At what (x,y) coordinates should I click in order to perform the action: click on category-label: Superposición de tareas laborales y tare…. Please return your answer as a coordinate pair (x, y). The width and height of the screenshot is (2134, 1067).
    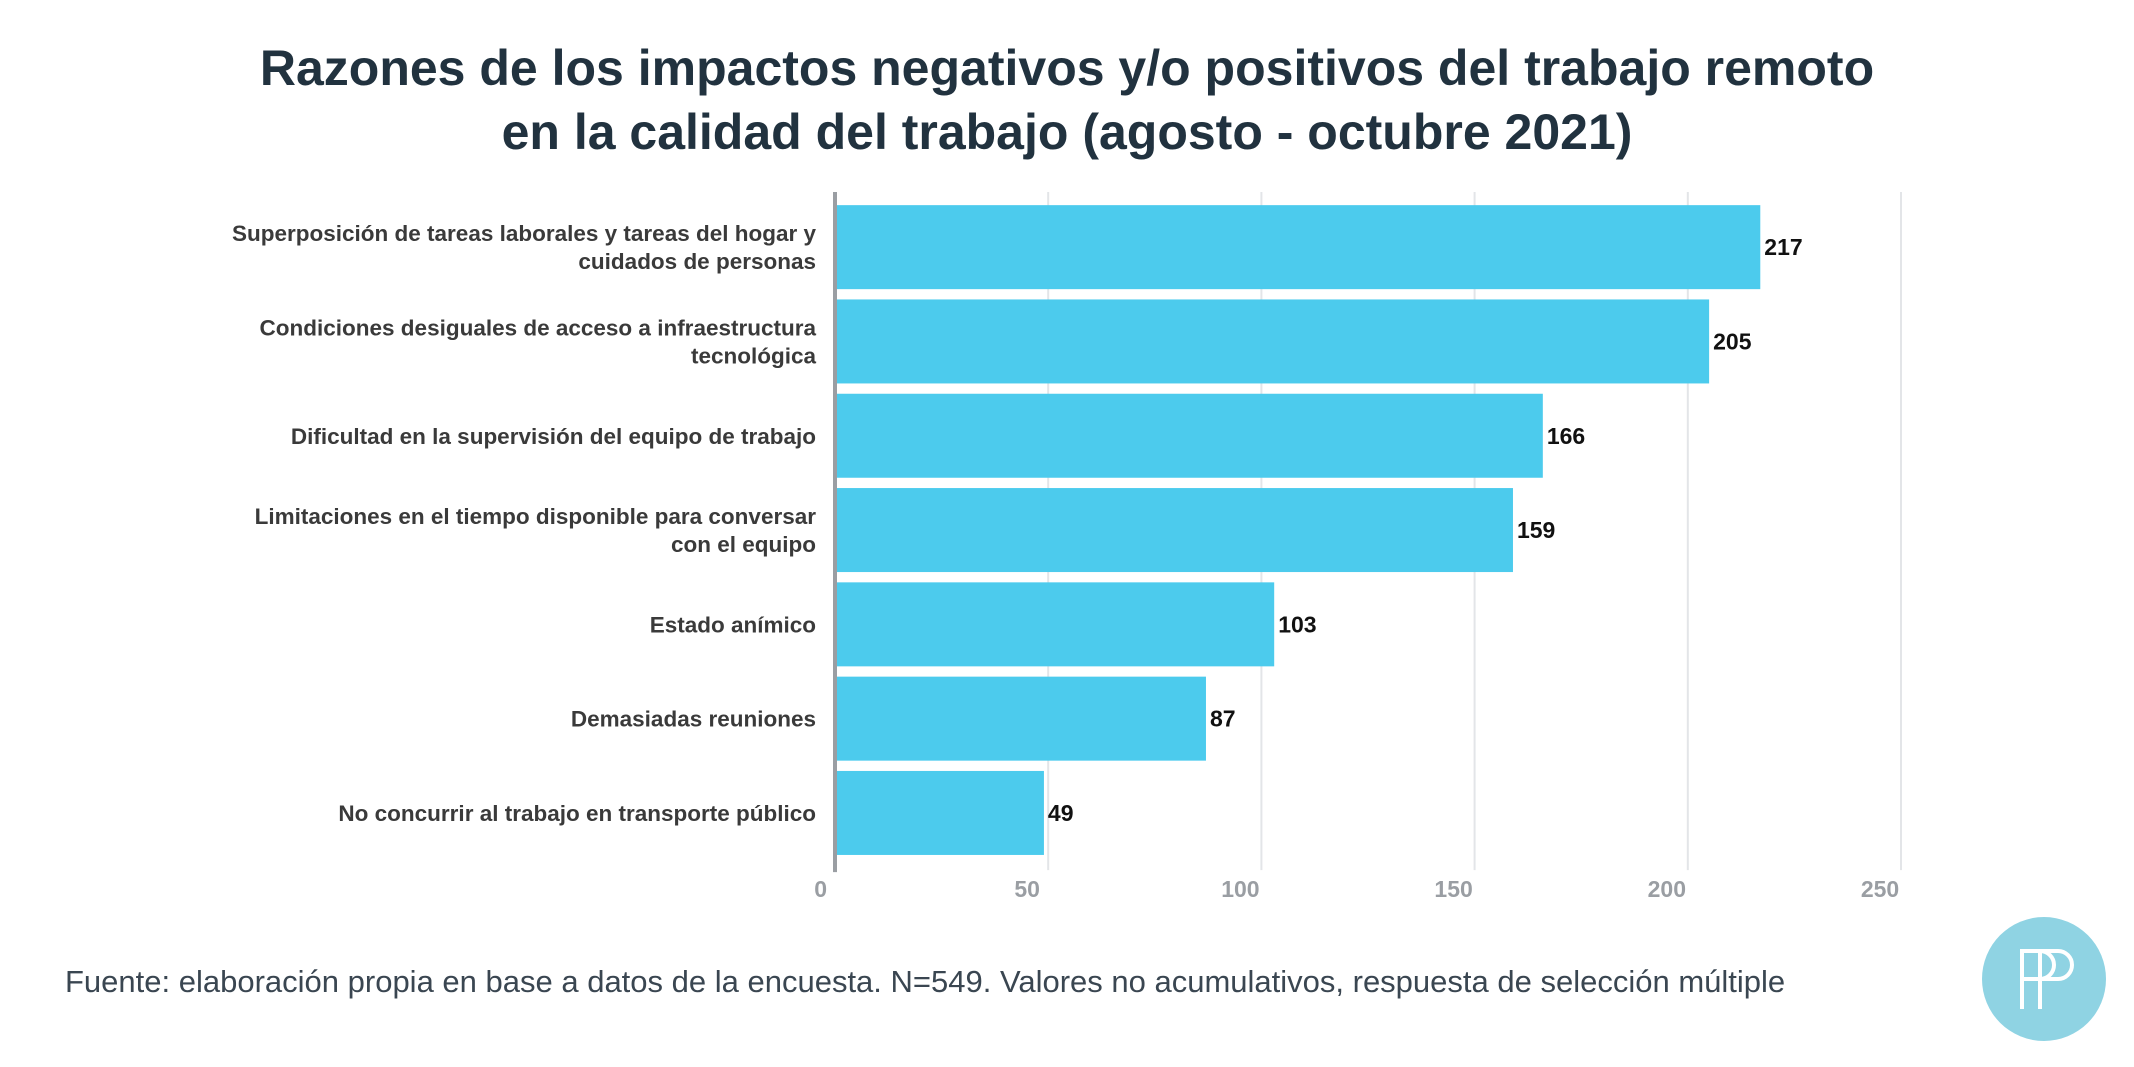
    Looking at the image, I should click on (524, 233).